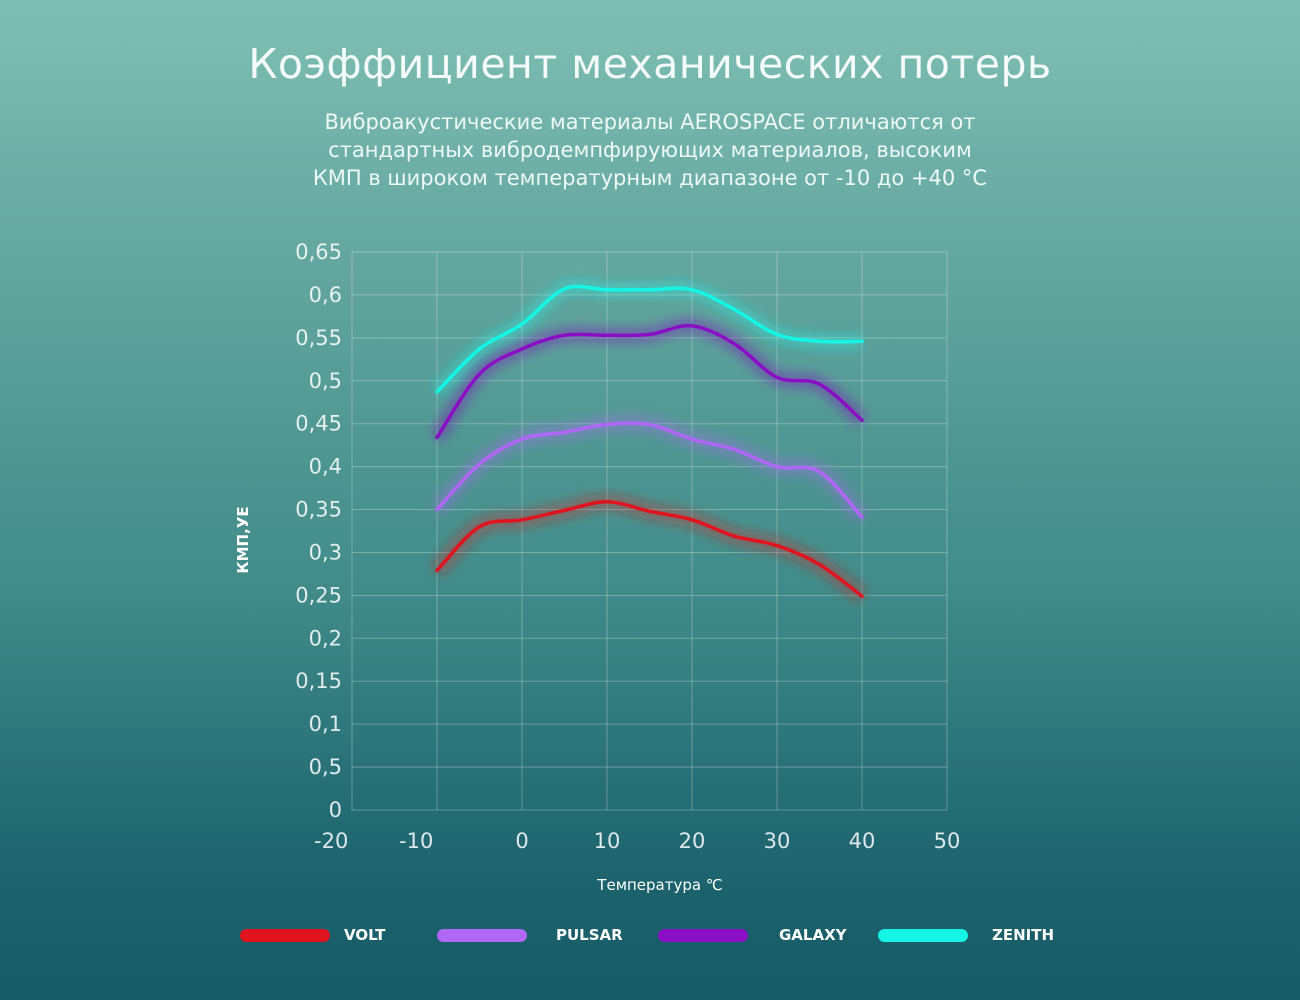 The image size is (1300, 1000). Describe the element at coordinates (862, 841) in the screenshot. I see `x-tick-label: 40` at that location.